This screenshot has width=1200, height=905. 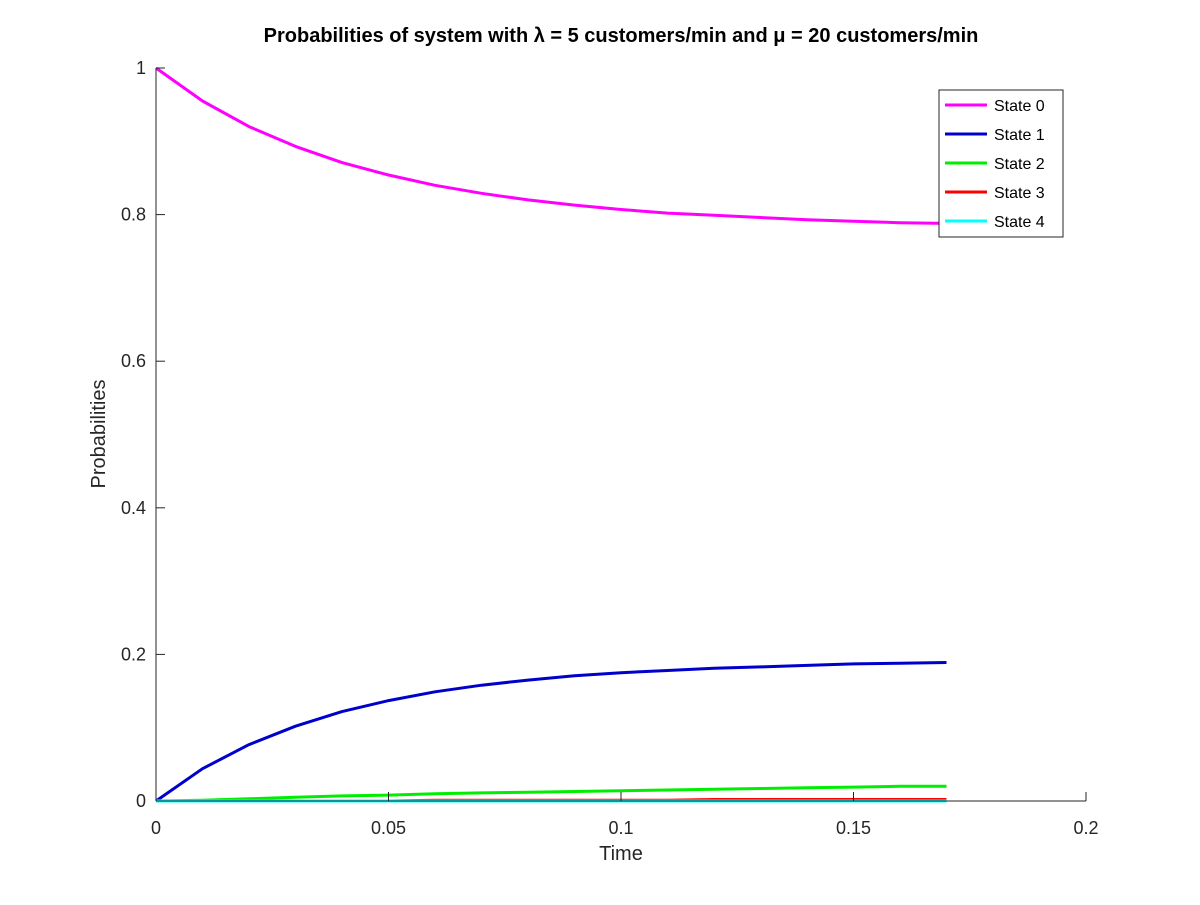 What do you see at coordinates (621, 854) in the screenshot?
I see `x-axis-label: Time` at bounding box center [621, 854].